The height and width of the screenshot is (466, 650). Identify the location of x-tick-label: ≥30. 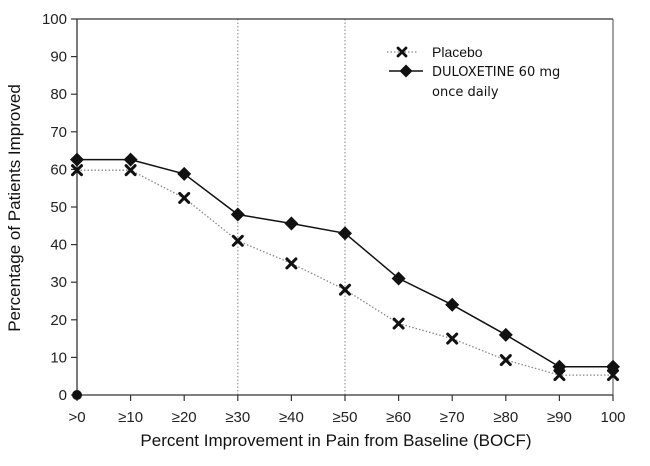
(237, 417).